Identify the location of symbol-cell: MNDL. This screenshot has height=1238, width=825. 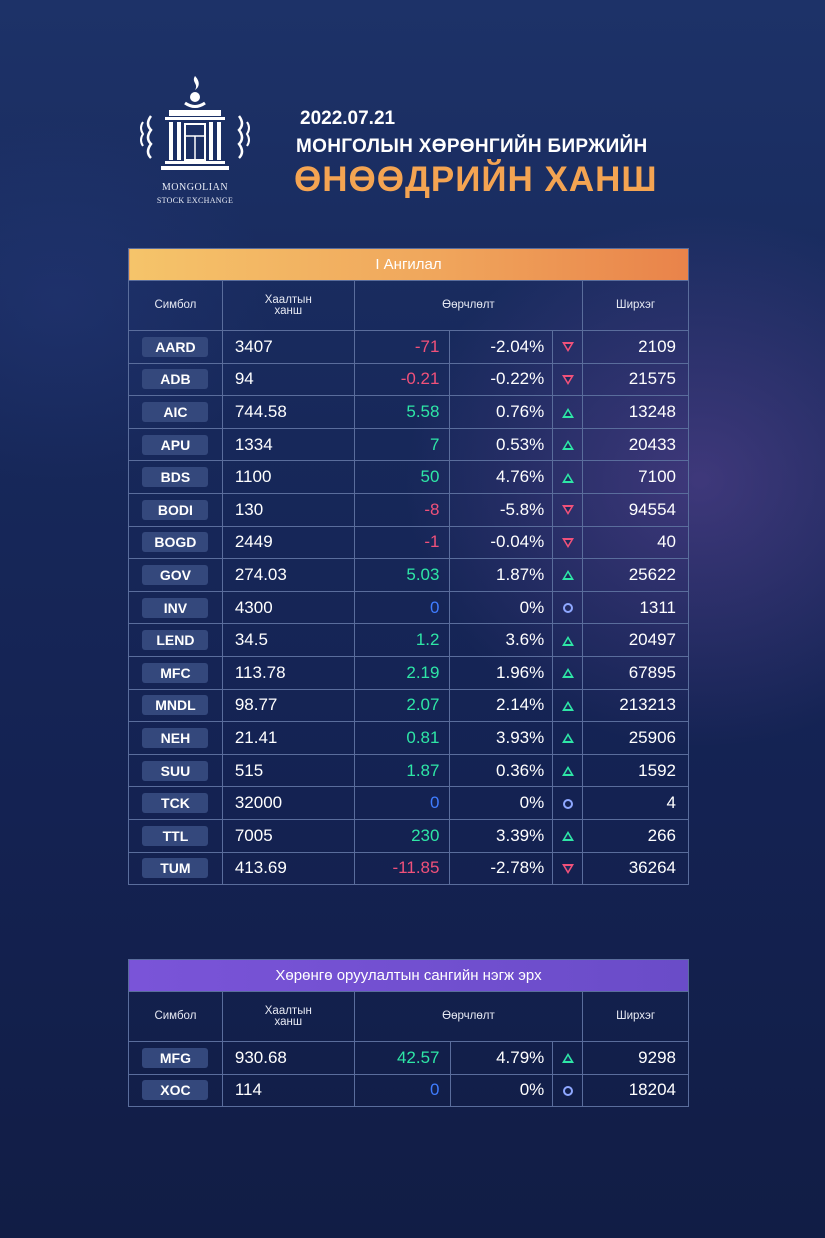
(175, 705).